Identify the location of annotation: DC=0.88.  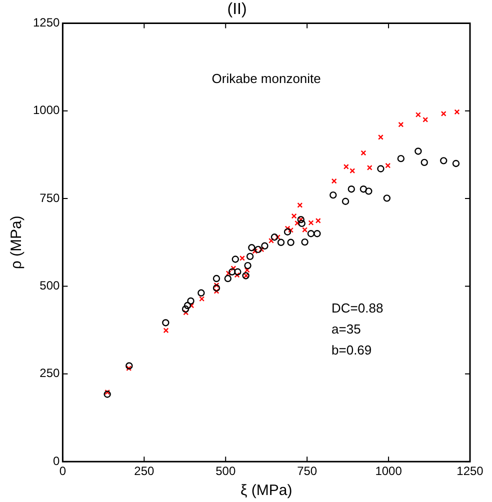
(358, 308).